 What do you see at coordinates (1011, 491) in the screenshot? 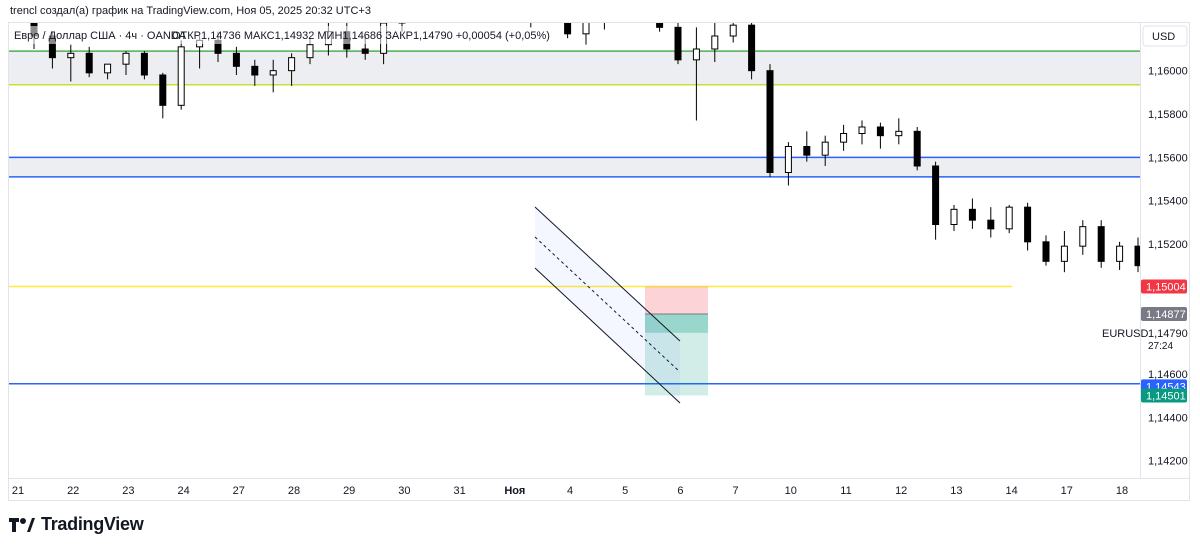
I see `time-tick-label: 14` at bounding box center [1011, 491].